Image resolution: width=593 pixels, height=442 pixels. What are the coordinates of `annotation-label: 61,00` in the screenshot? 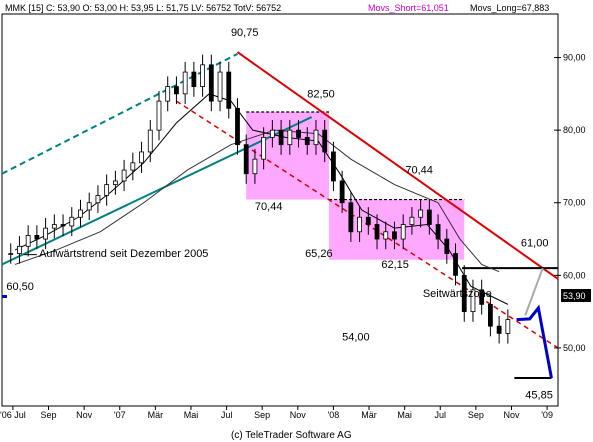 It's located at (535, 243).